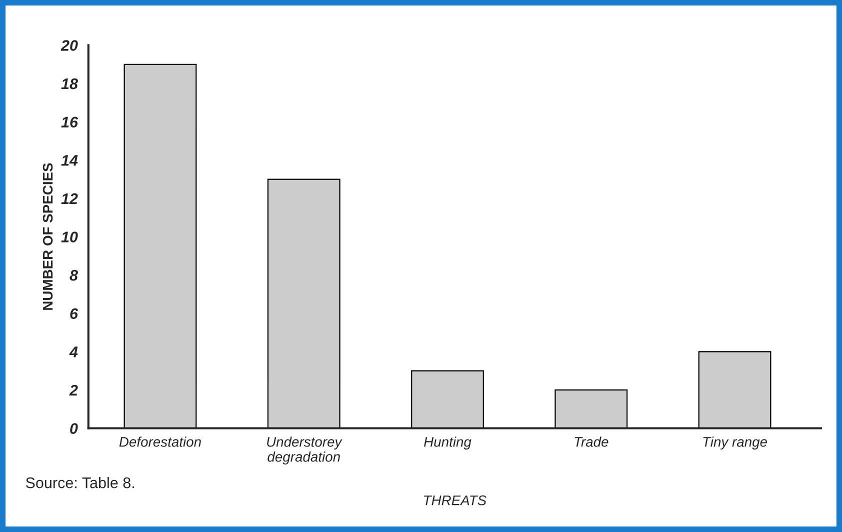  I want to click on y-tick-label: 6, so click(74, 314).